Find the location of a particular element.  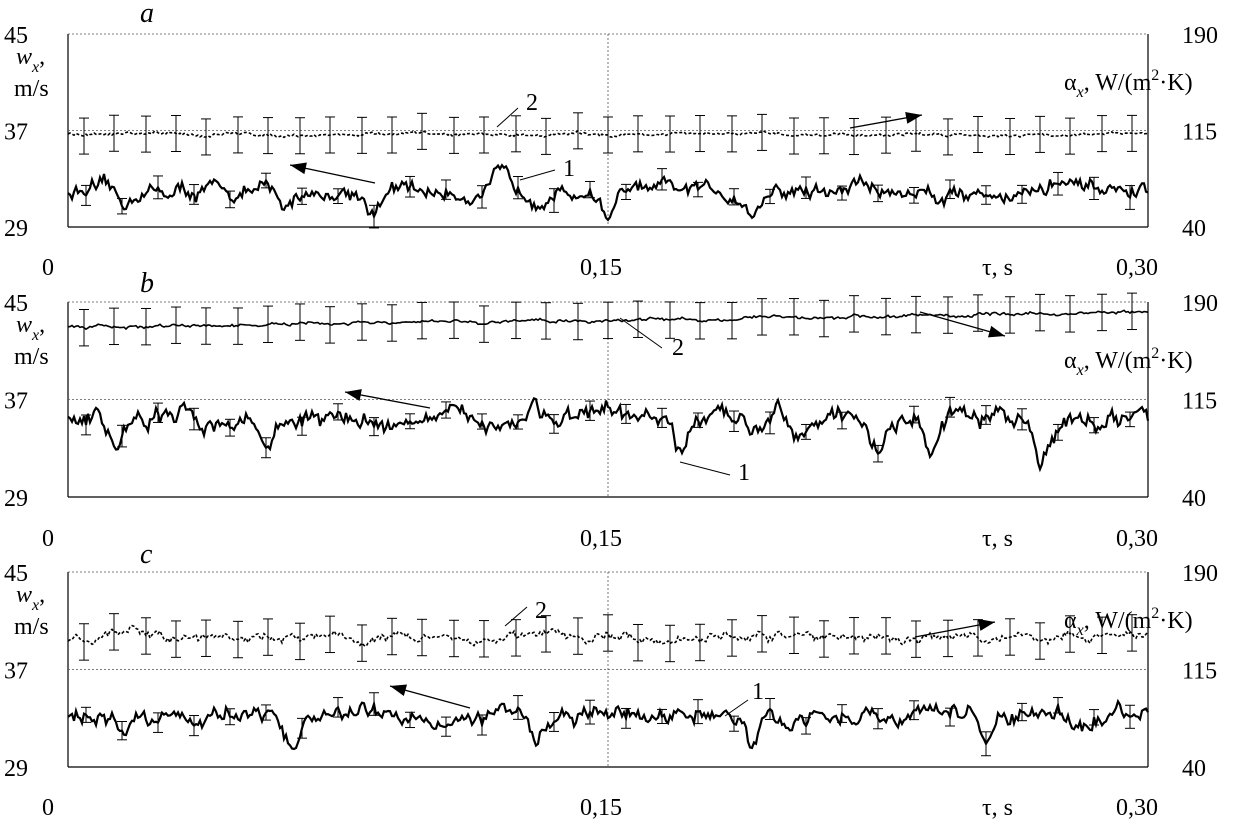

panel-letter: a is located at coordinates (147, 14).